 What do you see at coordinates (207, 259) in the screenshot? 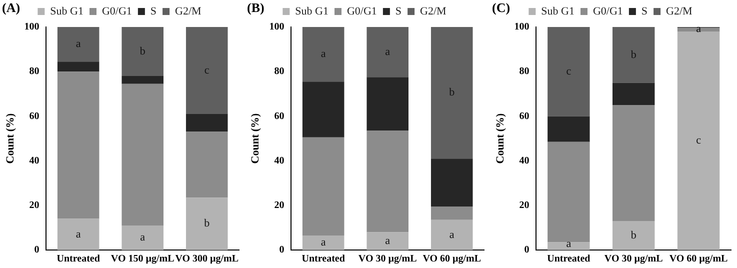
I see `x-tick-label: VO 300 µg/mL` at bounding box center [207, 259].